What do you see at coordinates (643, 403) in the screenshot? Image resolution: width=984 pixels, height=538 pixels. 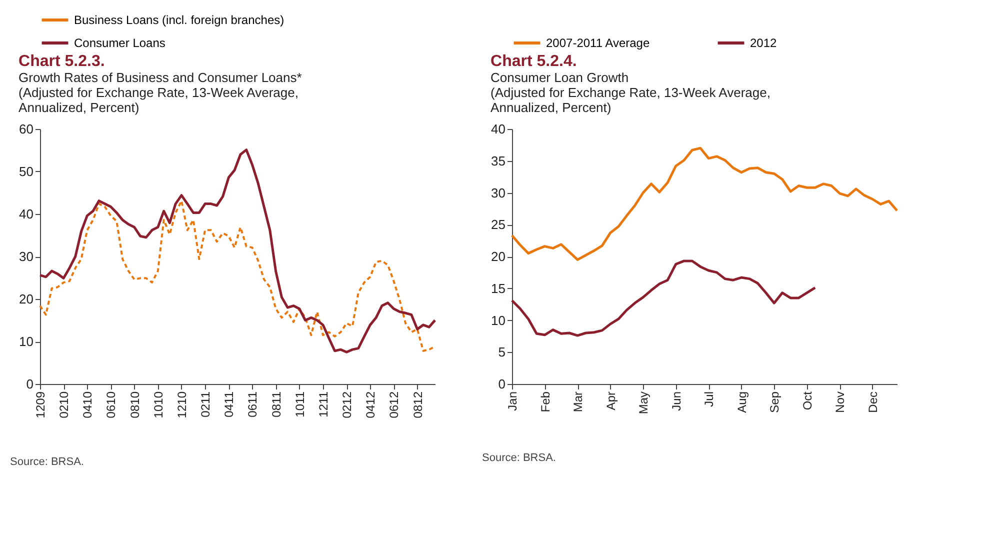 I see `x-tick-label: May` at bounding box center [643, 403].